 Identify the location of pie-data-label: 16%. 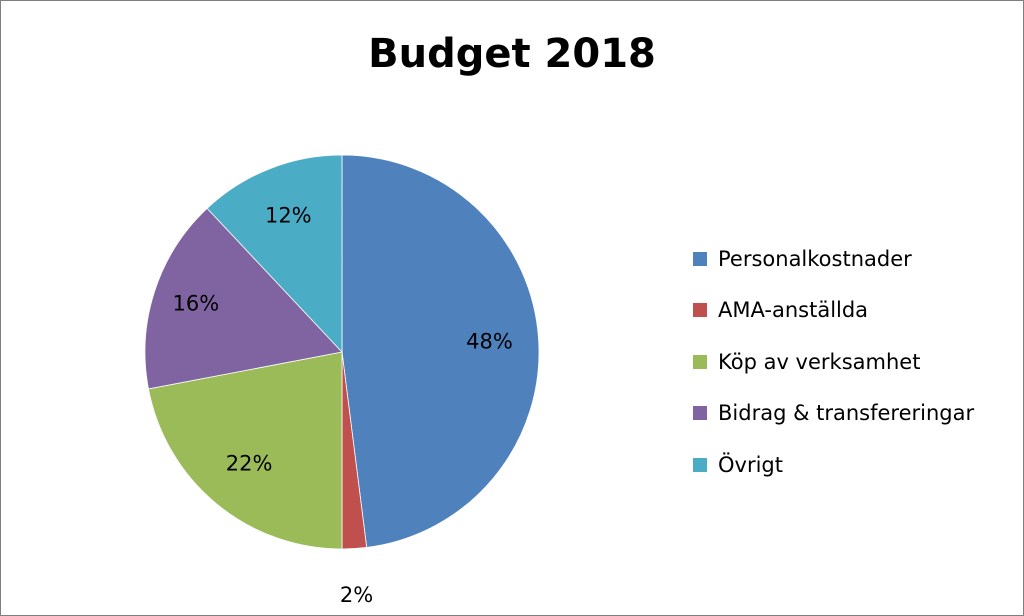
(196, 304).